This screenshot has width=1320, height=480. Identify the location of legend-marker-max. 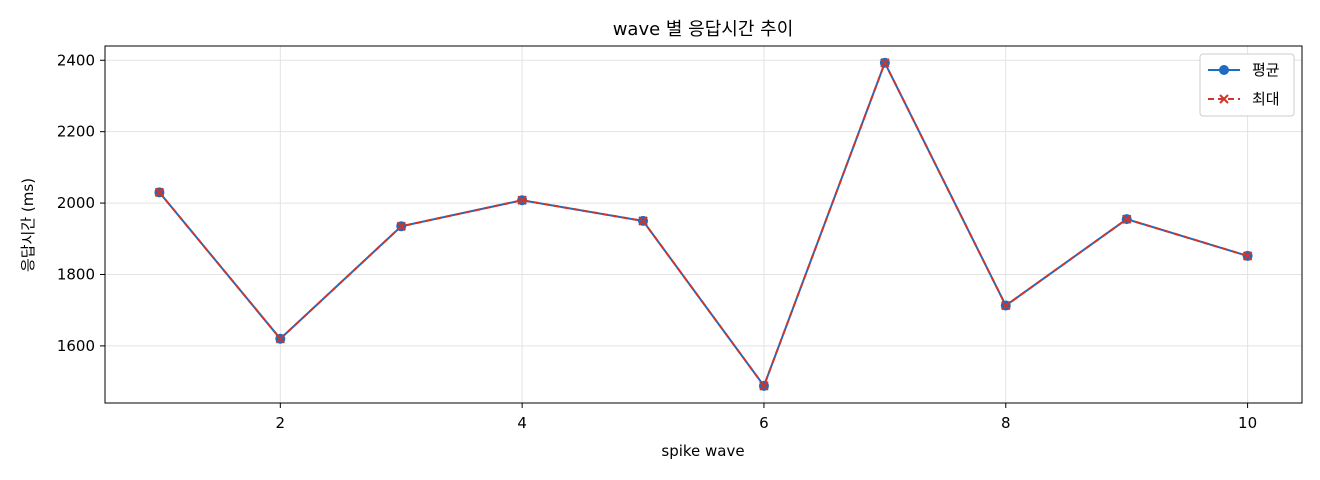
(1224, 99).